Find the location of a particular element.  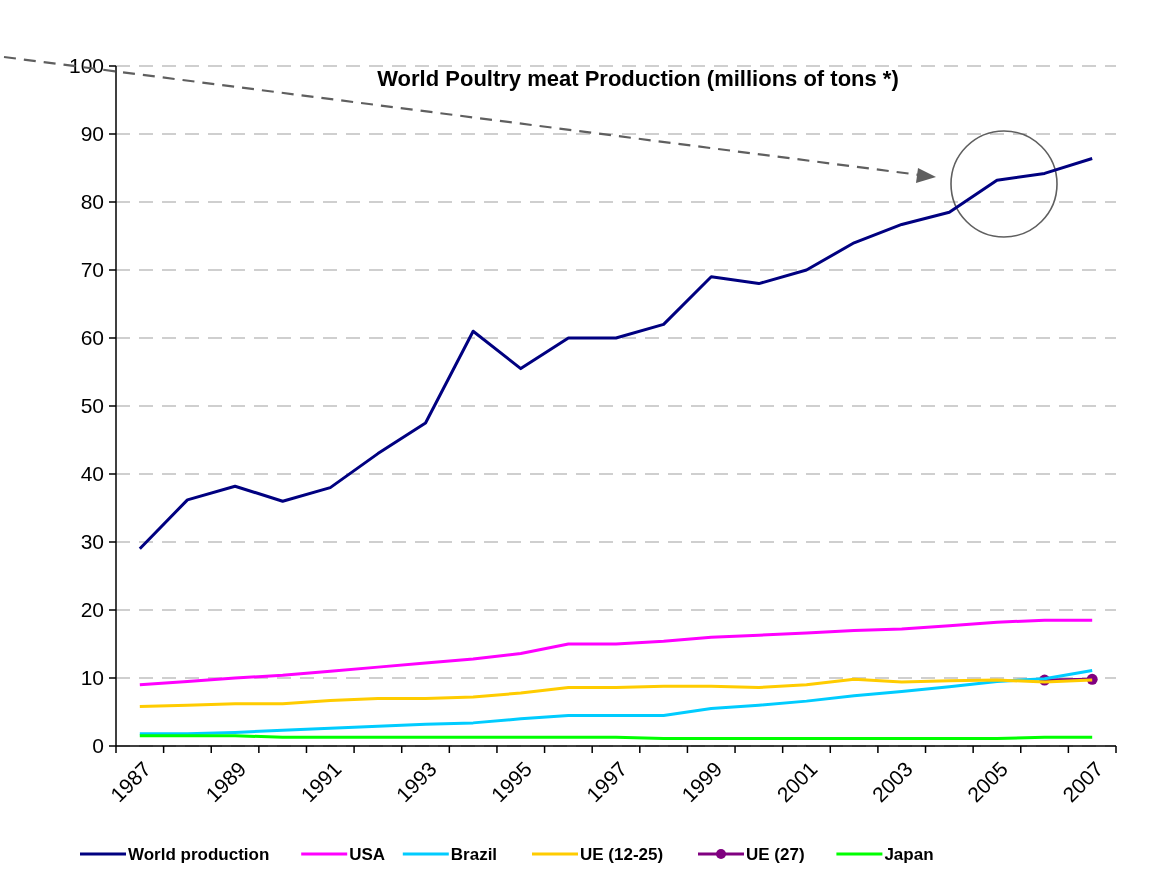

legend-label: UE (27) is located at coordinates (775, 854).